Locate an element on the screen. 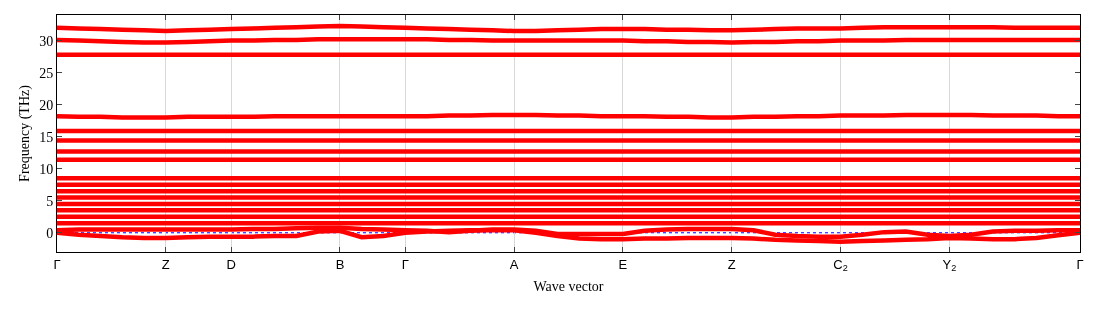 The height and width of the screenshot is (310, 1100). x-tick-label: E is located at coordinates (623, 264).